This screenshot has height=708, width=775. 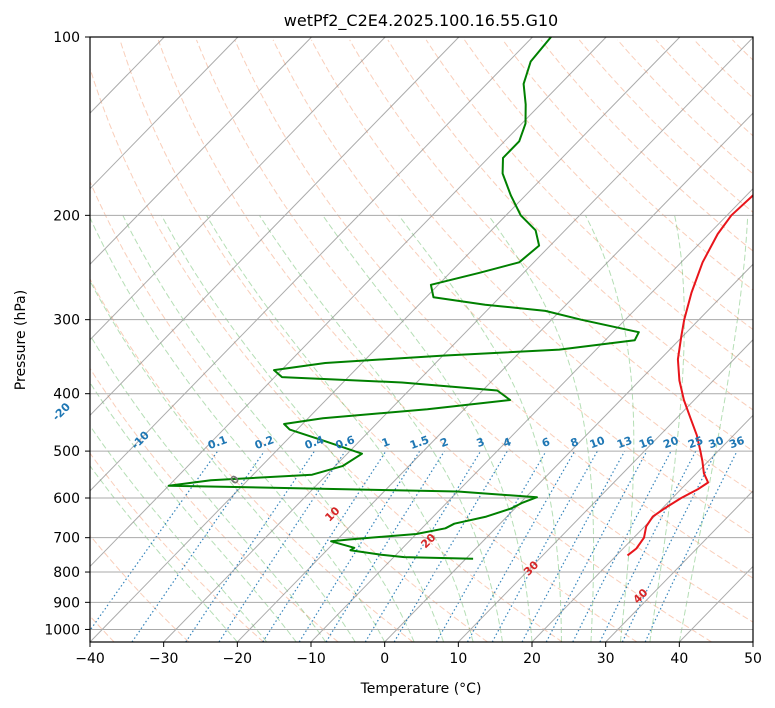 I want to click on y-axis-ticks: 100 200 300 400 500 600 700 800 900 1000, so click(x=67, y=334).